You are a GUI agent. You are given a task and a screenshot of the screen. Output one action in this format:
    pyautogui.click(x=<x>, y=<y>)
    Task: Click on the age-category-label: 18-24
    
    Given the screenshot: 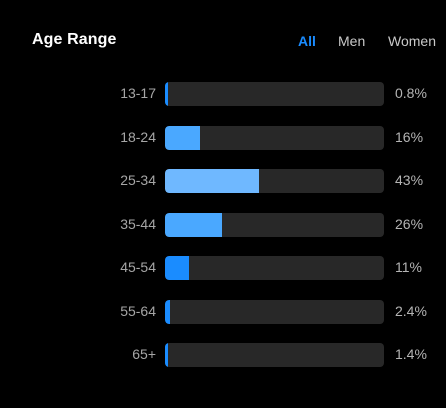 What is the action you would take?
    pyautogui.click(x=138, y=137)
    